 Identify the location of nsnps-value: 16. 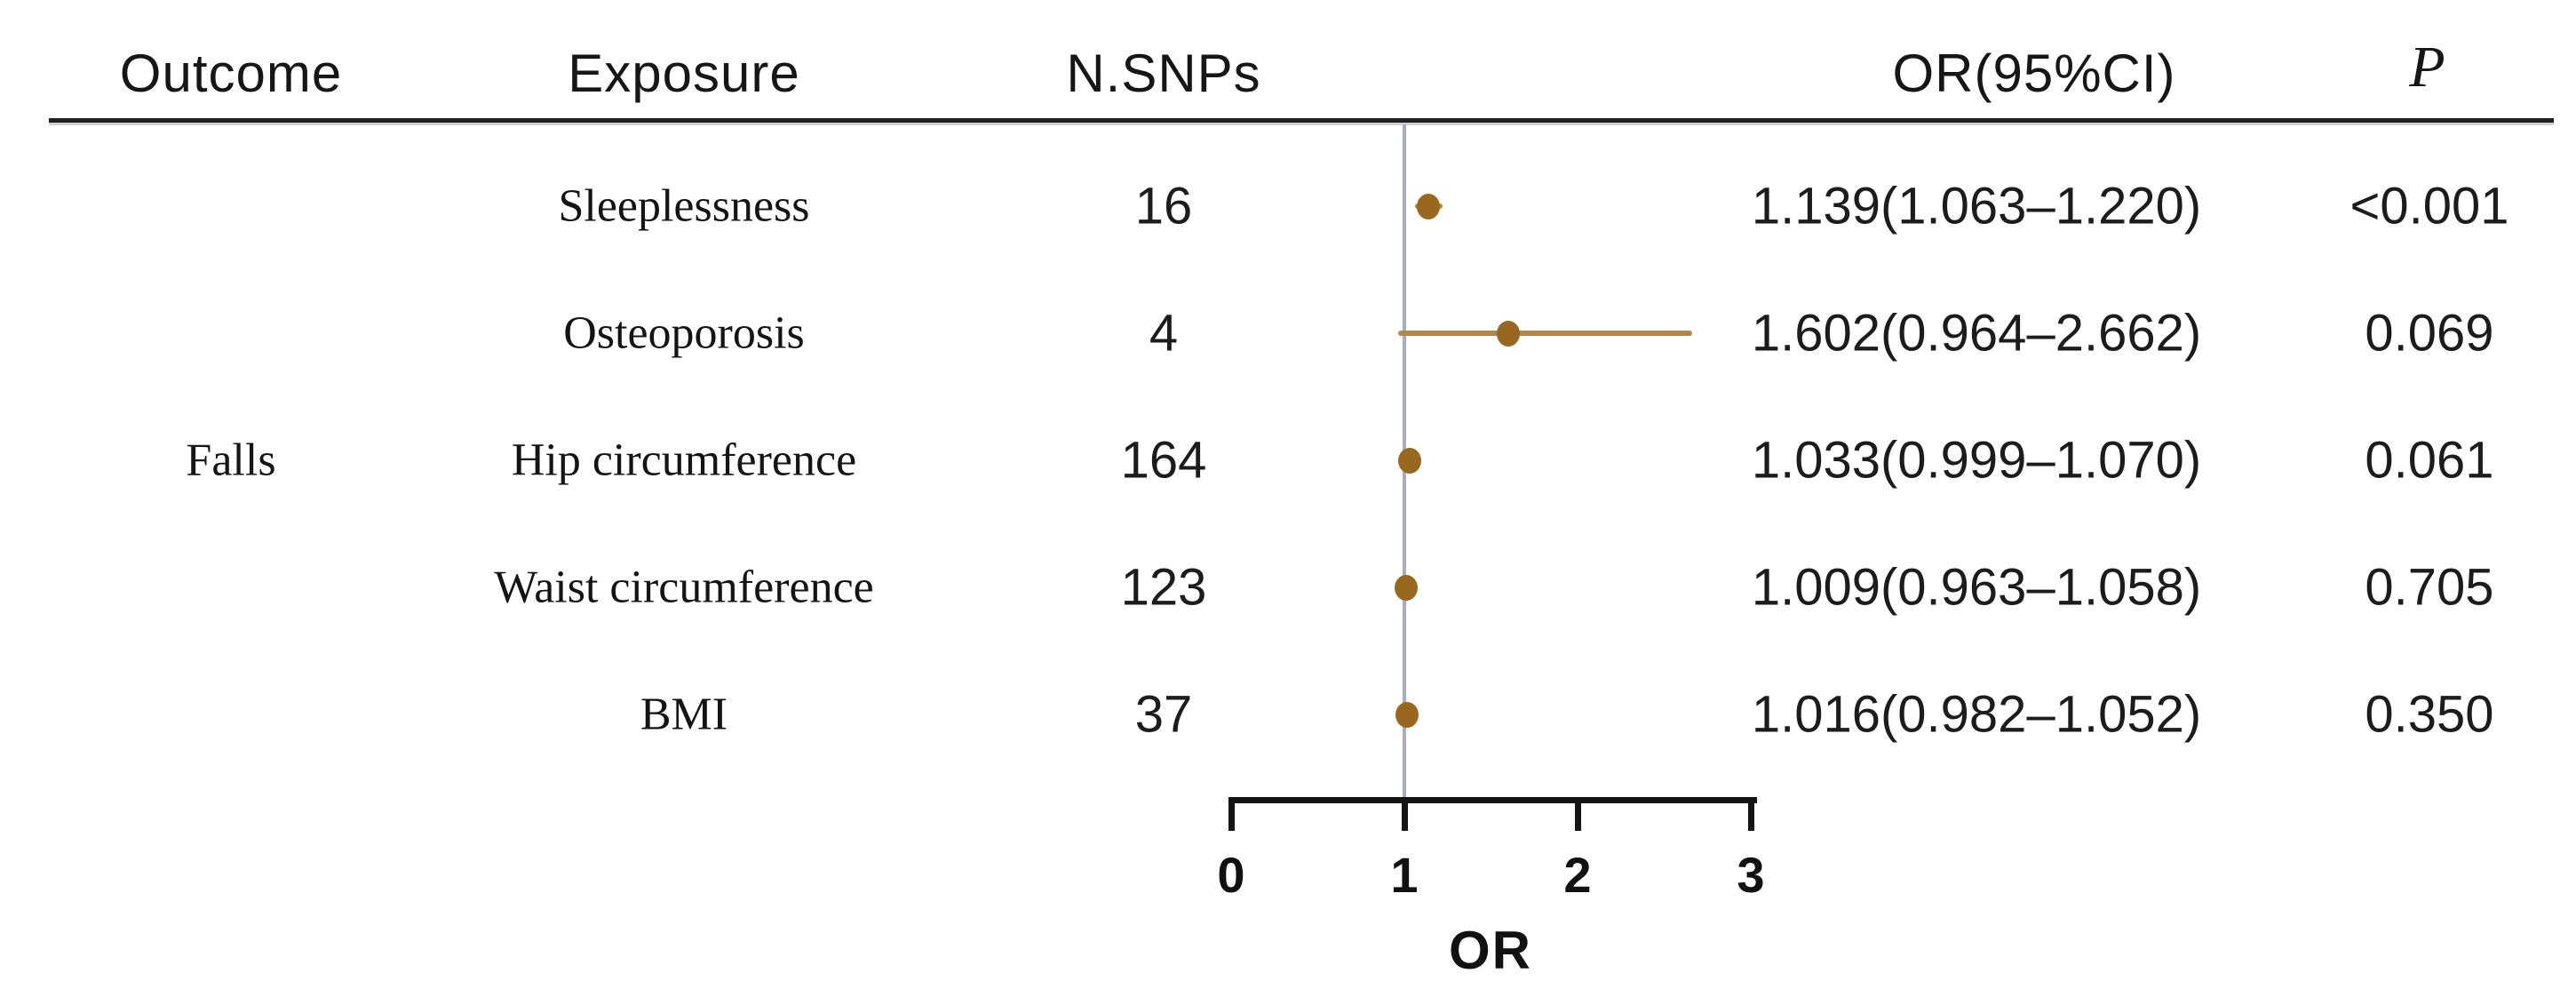
(1163, 206).